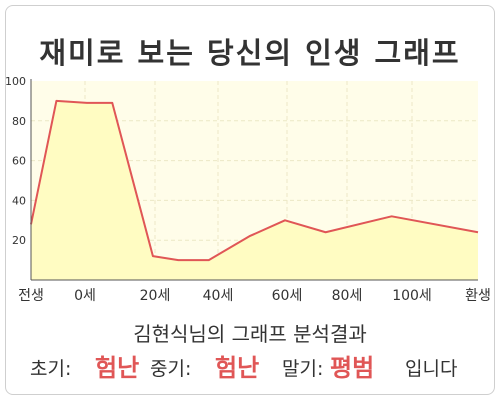  Describe the element at coordinates (218, 296) in the screenshot. I see `x-tick-label: 40세` at that location.